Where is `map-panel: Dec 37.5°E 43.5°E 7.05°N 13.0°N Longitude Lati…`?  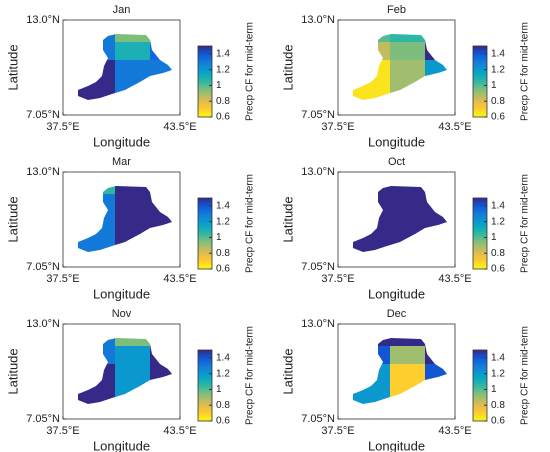
map-panel: Dec 37.5°E 43.5°E 7.05°N 13.0°N Longitude Lati… is located at coordinates (405, 380).